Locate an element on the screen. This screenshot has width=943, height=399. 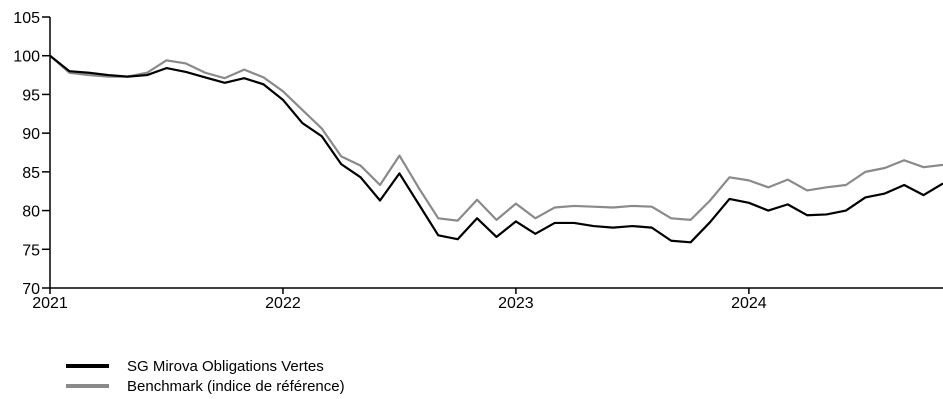
y-tick-label: 100 is located at coordinates (26, 57).